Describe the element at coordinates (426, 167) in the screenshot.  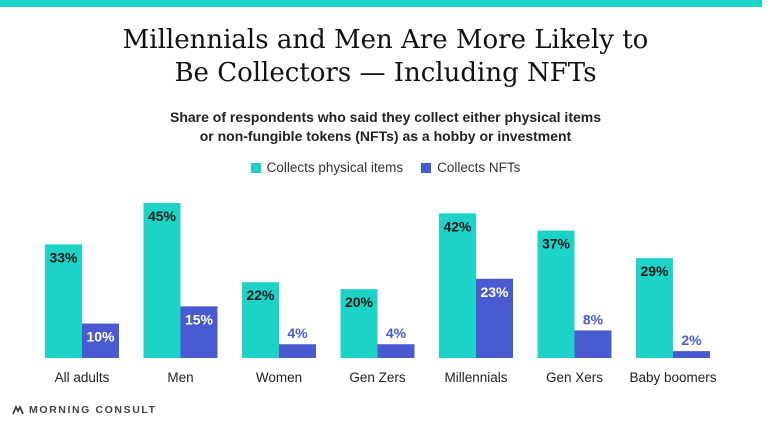
I see `legend-swatch-nfts` at that location.